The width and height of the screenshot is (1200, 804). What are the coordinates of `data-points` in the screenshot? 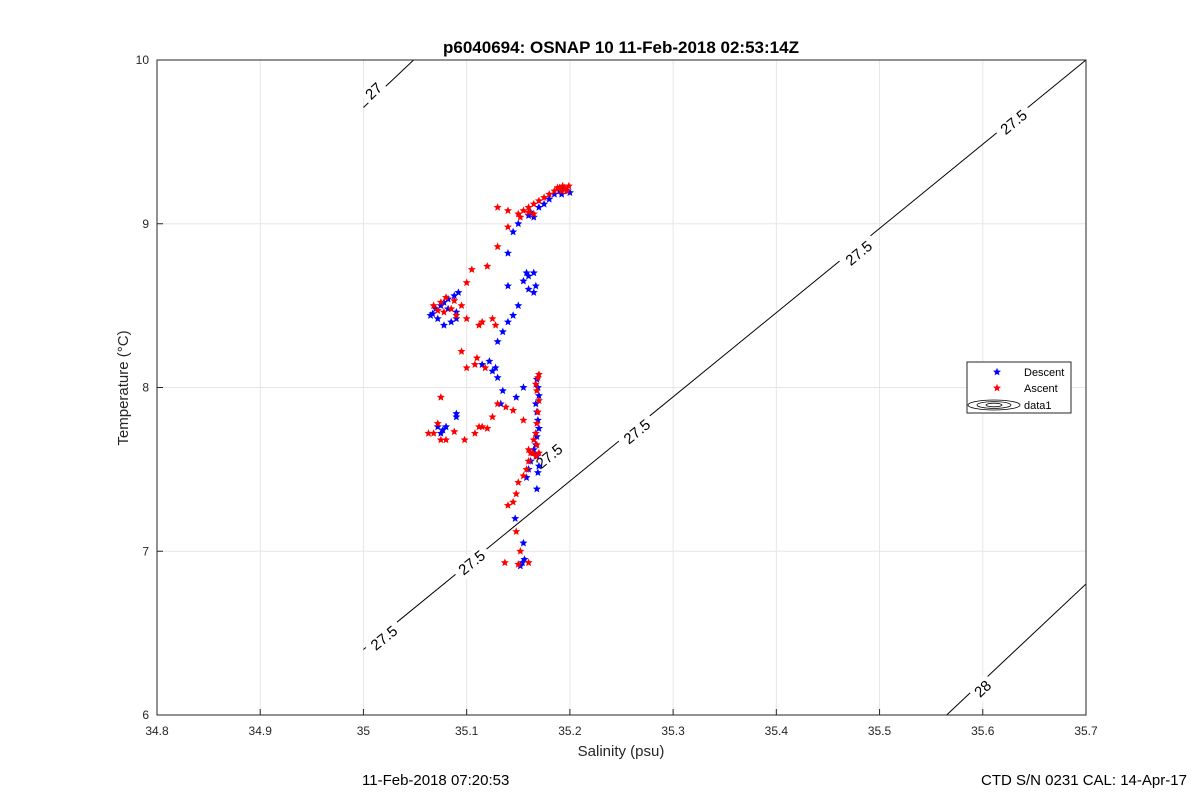 It's located at (499, 375).